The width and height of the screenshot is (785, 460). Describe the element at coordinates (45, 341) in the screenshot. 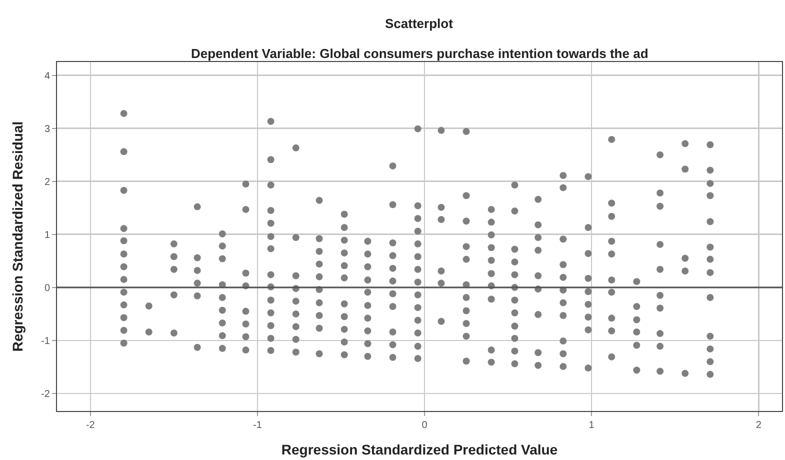

I see `y-tick-label: -1` at that location.